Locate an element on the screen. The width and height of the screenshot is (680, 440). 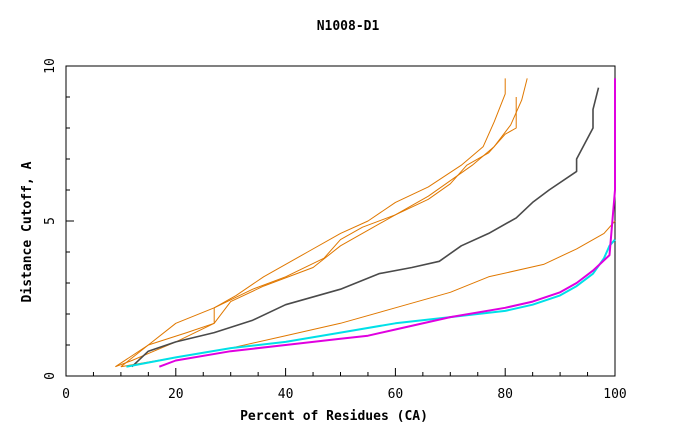
y-tick-label: 10 is located at coordinates (50, 66).